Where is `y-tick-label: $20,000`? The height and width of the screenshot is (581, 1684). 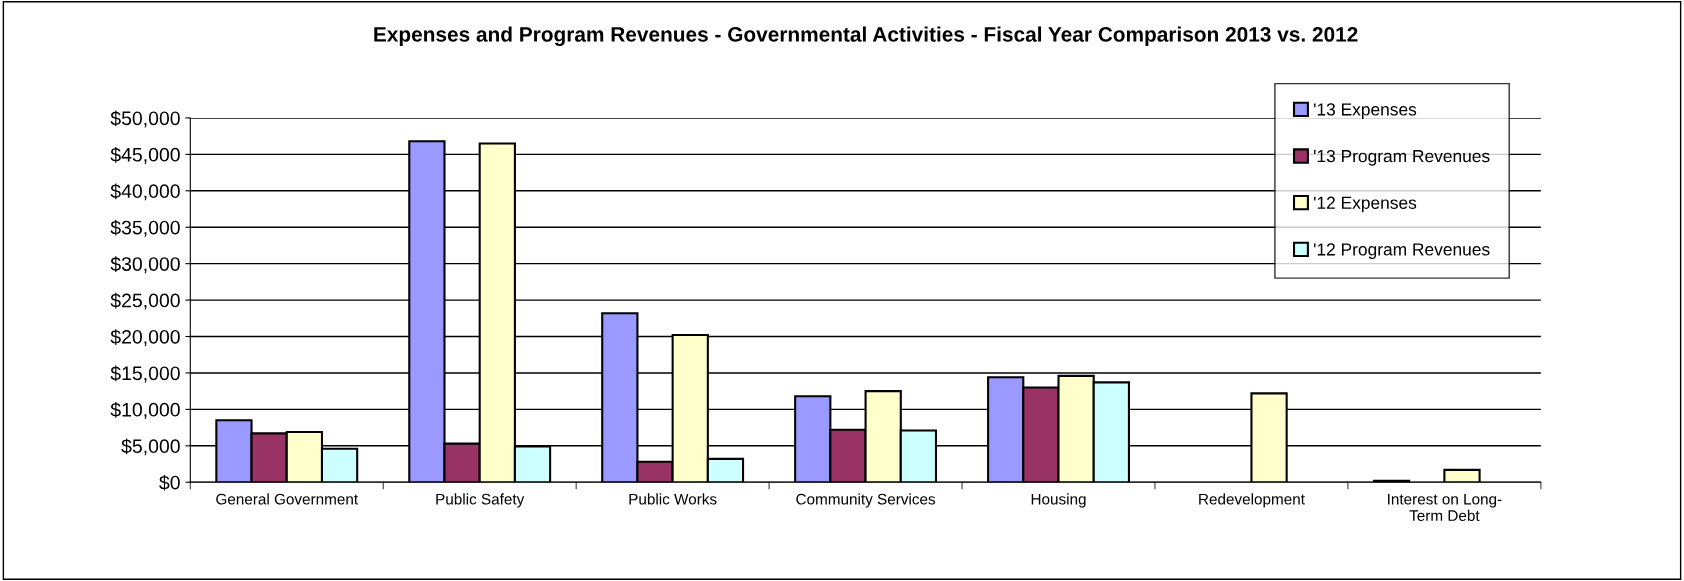 y-tick-label: $20,000 is located at coordinates (145, 338).